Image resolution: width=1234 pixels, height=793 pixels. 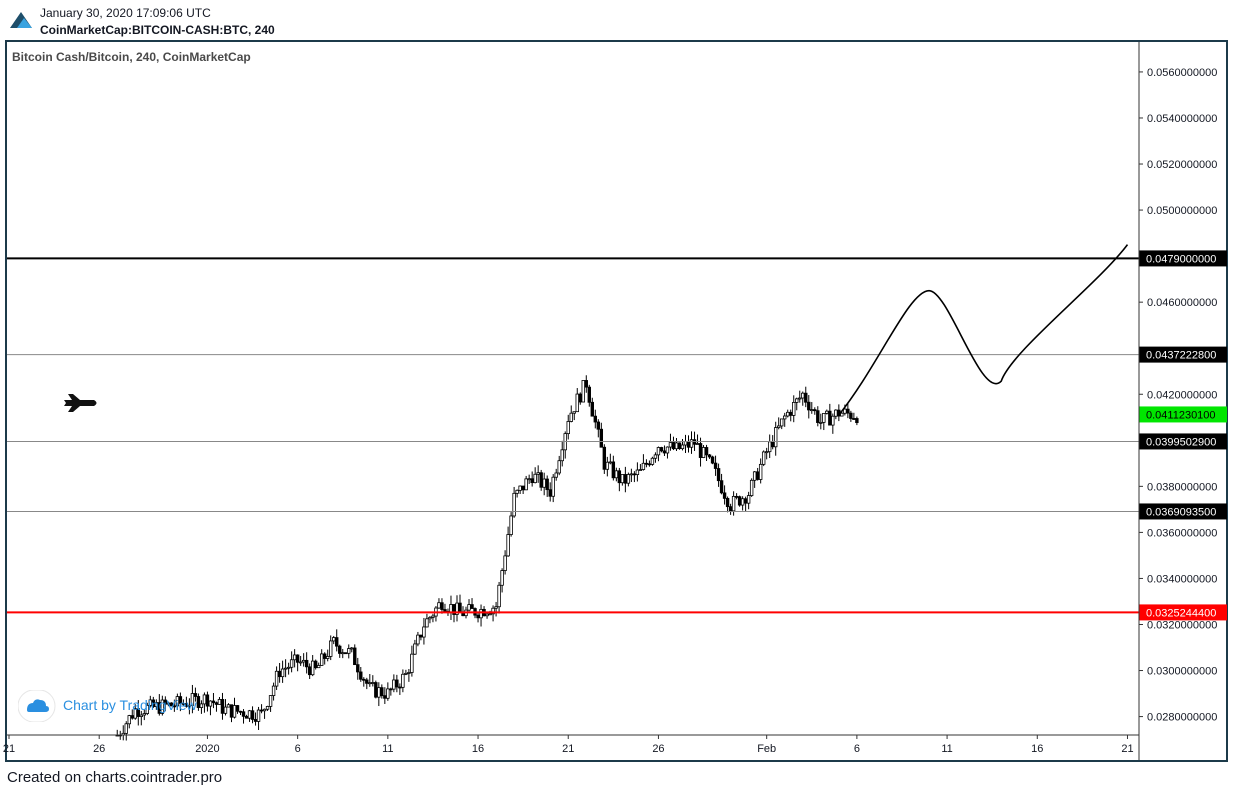 I want to click on y-tick-label: 0.0460000000, so click(x=1182, y=303).